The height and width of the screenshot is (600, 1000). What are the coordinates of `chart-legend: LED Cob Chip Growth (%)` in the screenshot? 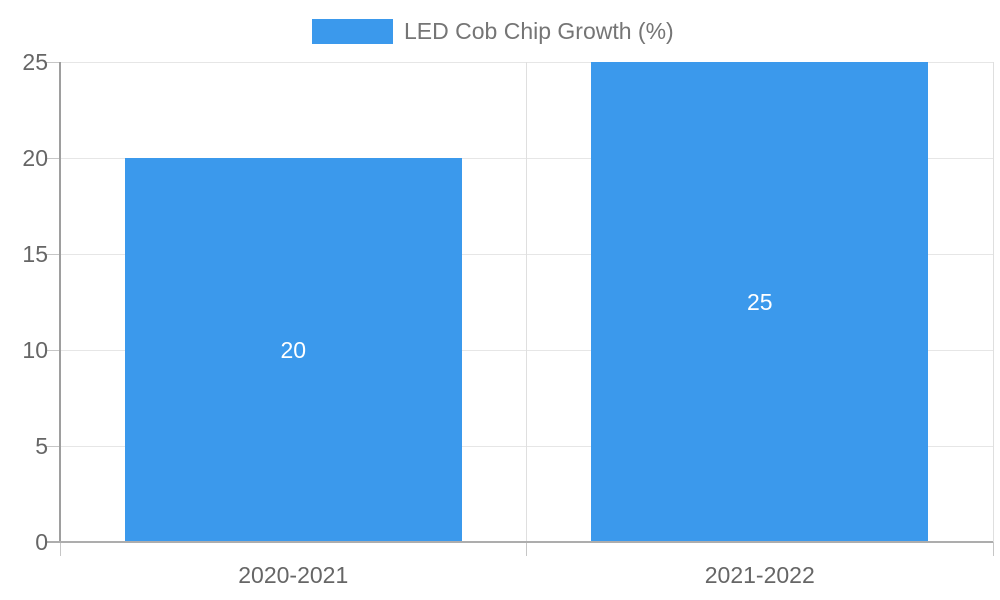 It's located at (493, 31).